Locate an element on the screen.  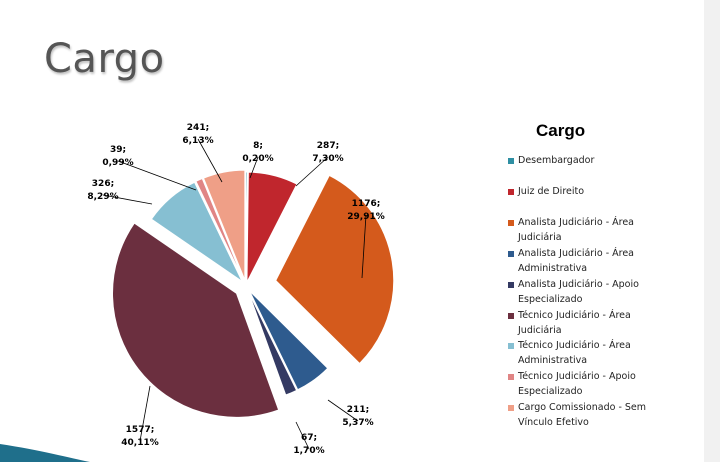
legend-item: Técnico Judiciário - Área Administrativa is located at coordinates (603, 353).